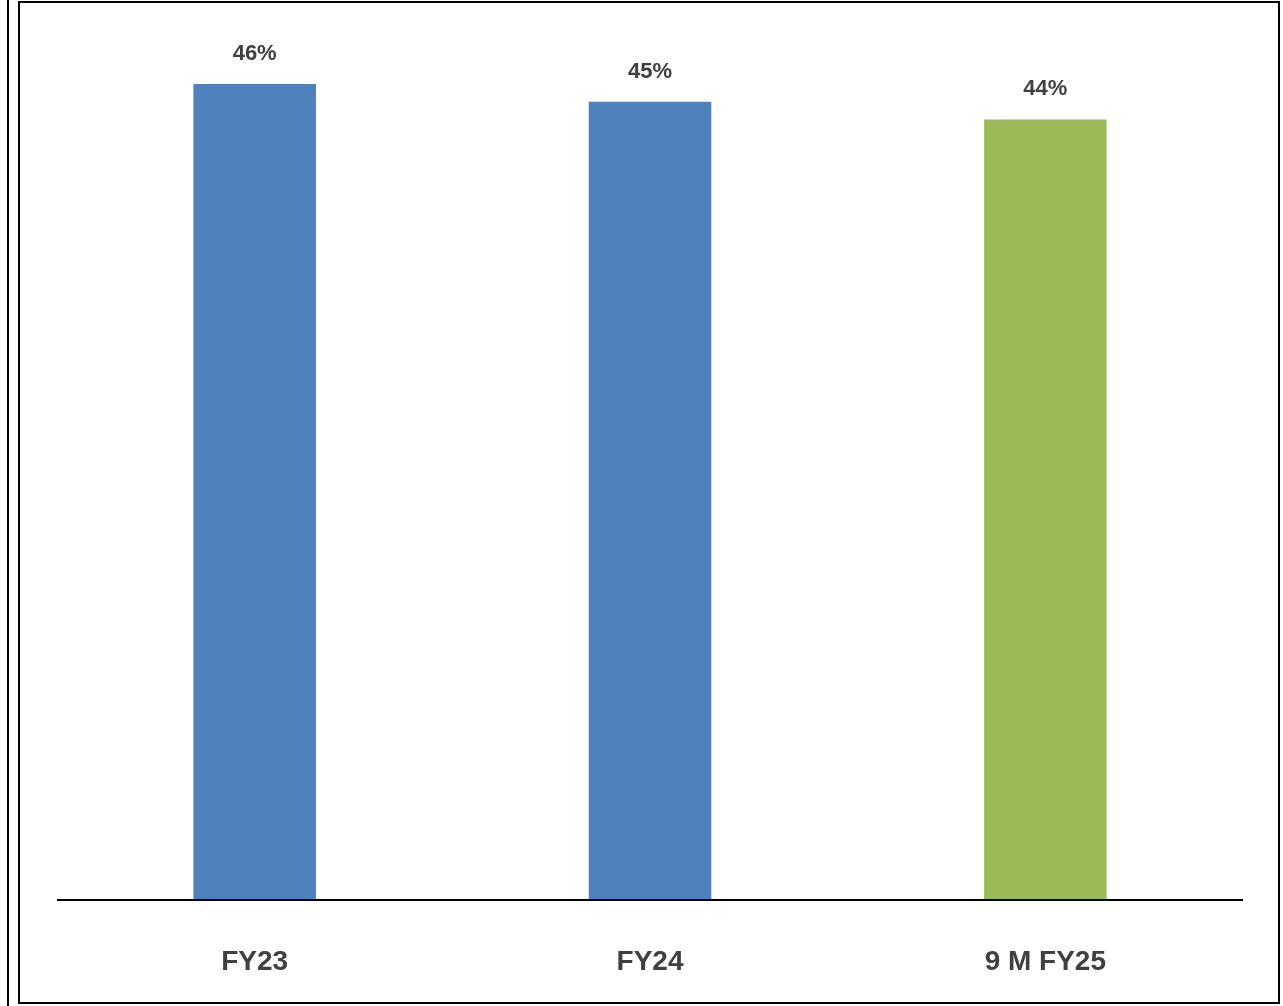  I want to click on x-tick-label: 9 M FY25, so click(1045, 960).